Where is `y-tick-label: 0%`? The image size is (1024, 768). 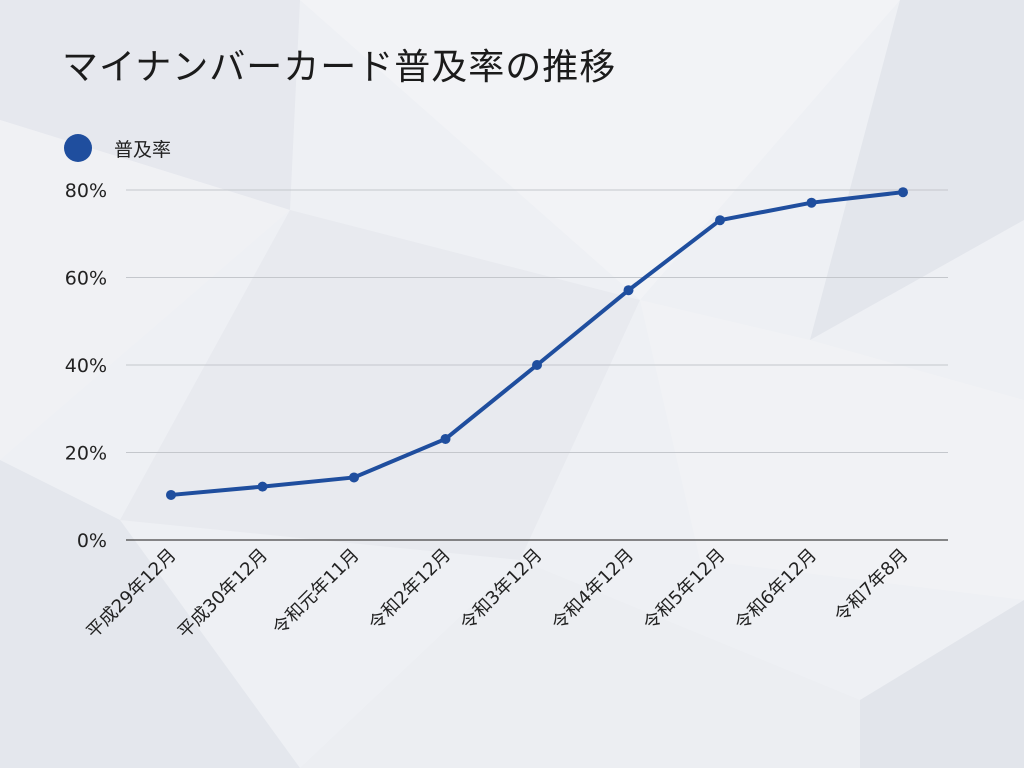 y-tick-label: 0% is located at coordinates (92, 541).